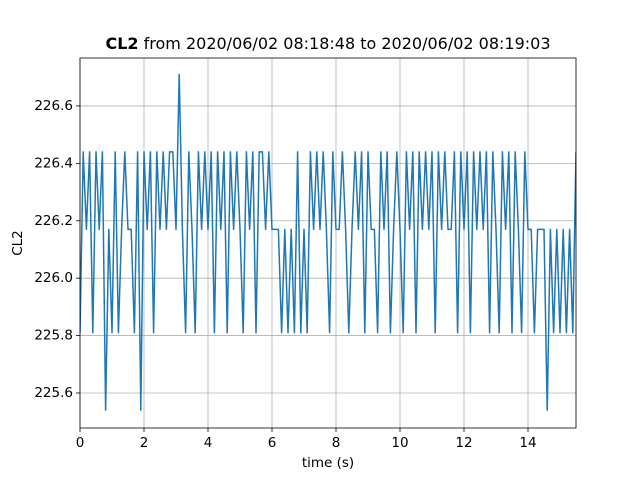 This screenshot has height=480, width=640. I want to click on y-tick-label: 226.2, so click(53, 221).